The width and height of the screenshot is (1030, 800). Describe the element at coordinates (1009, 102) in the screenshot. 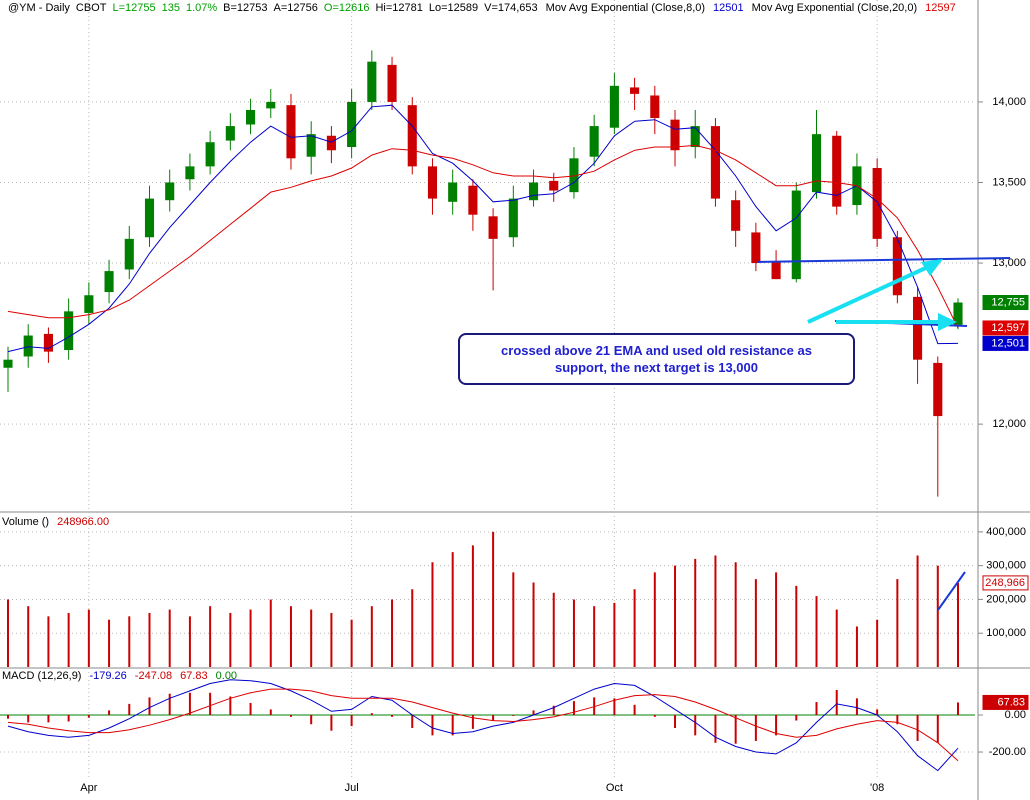

I see `y-tick-label: 14,000` at that location.